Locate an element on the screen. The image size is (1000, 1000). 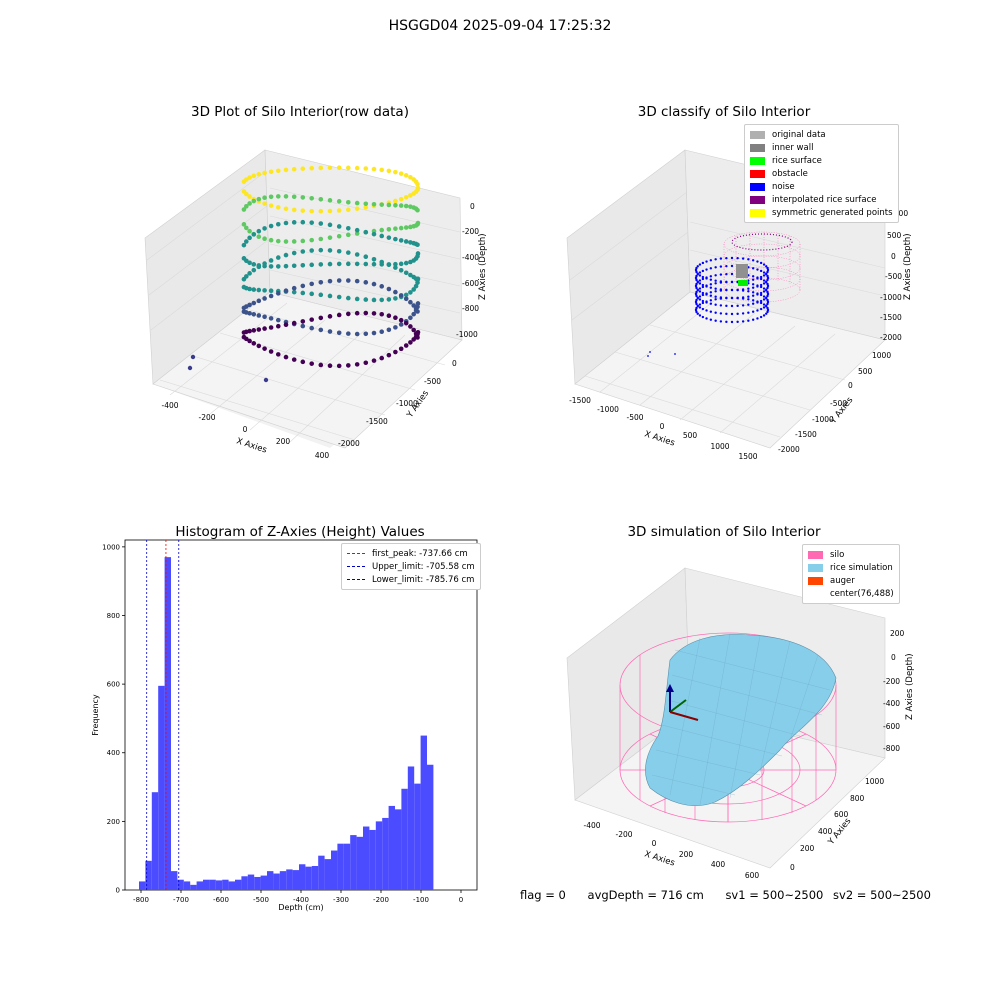
x-tick-label: -400 is located at coordinates (301, 900).